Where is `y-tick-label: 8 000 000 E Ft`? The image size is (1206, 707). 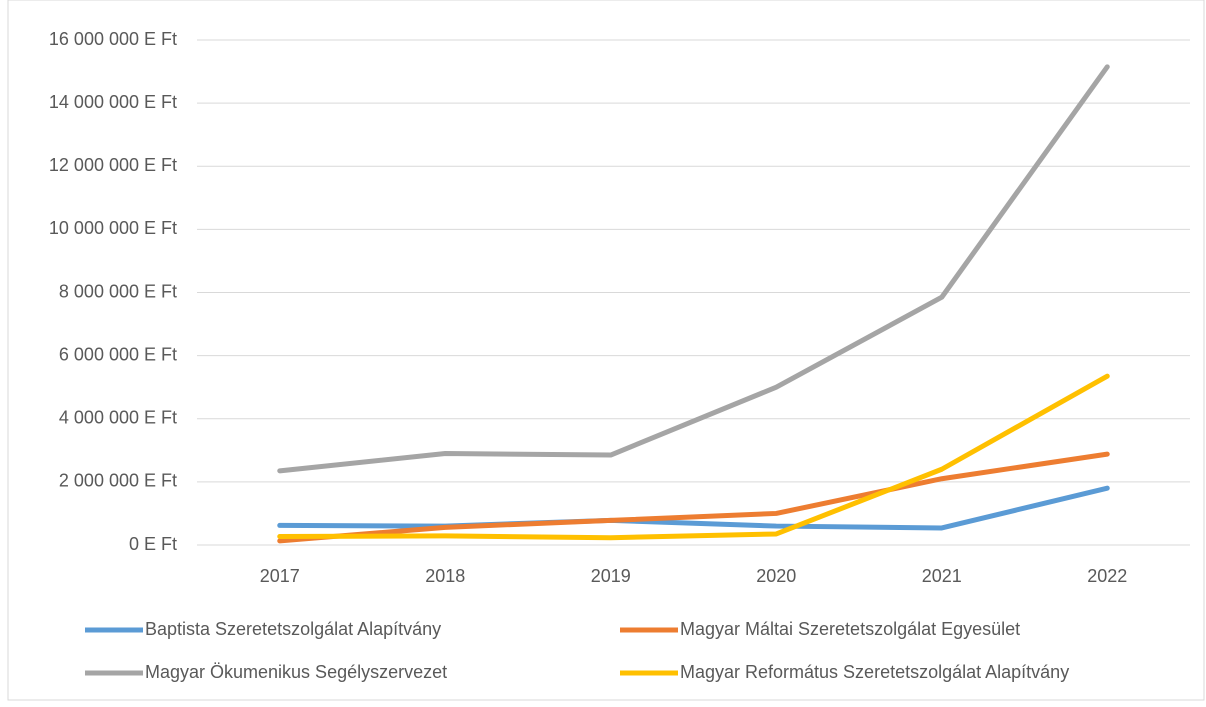
y-tick-label: 8 000 000 E Ft is located at coordinates (118, 291).